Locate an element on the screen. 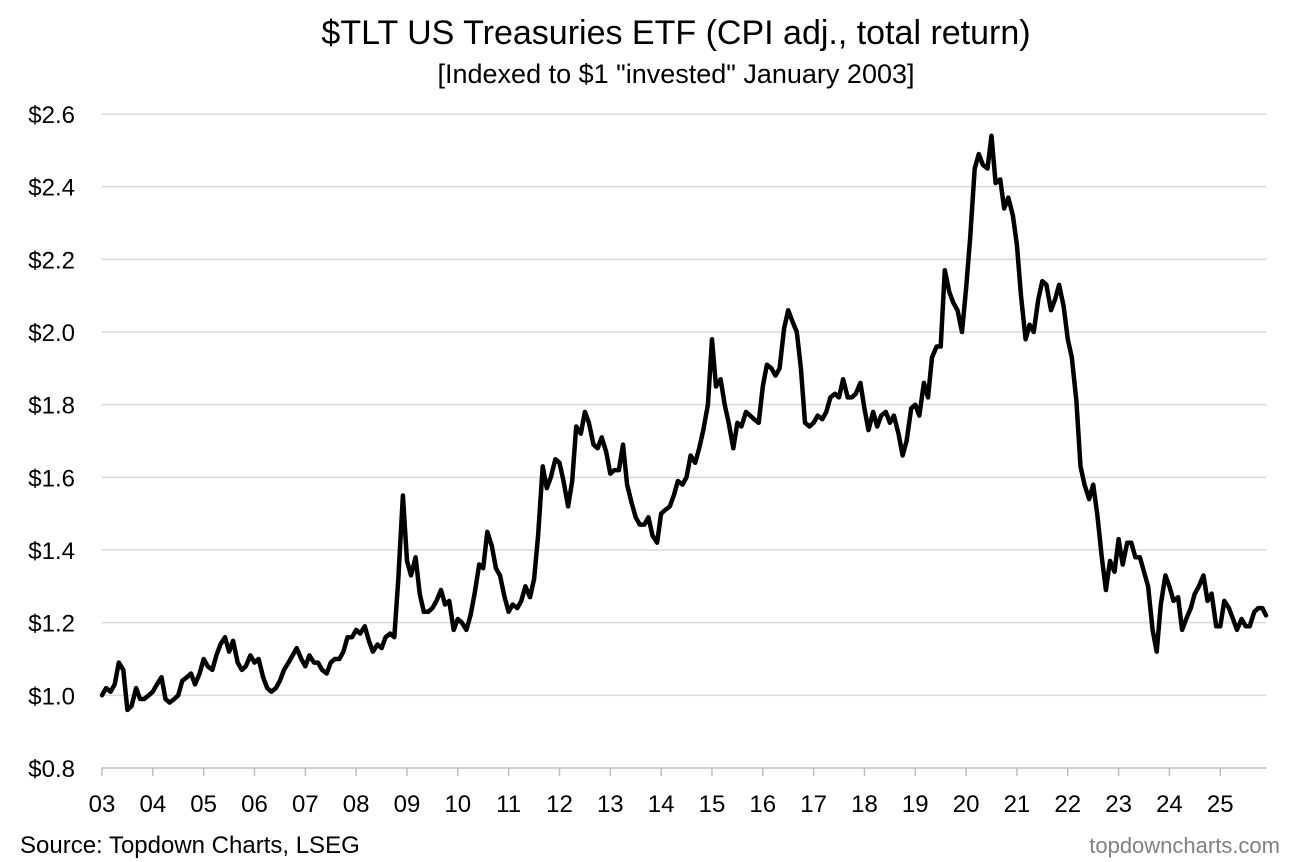  x-tick-label: 25 is located at coordinates (1220, 804).